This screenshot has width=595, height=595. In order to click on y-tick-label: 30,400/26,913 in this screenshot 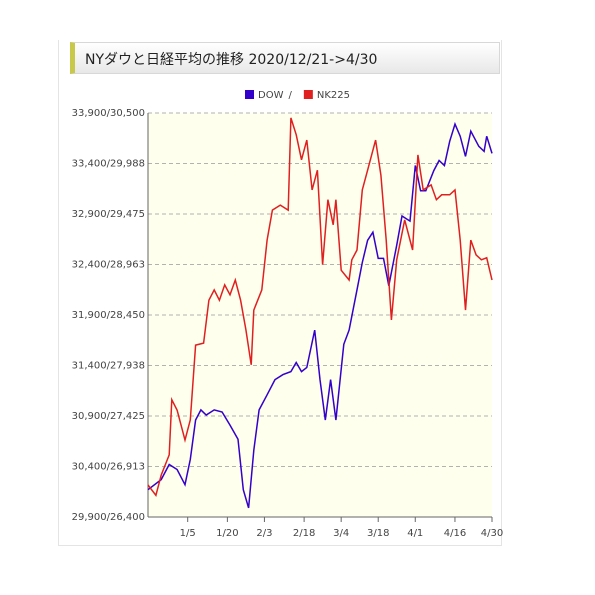, I will do `click(108, 467)`.